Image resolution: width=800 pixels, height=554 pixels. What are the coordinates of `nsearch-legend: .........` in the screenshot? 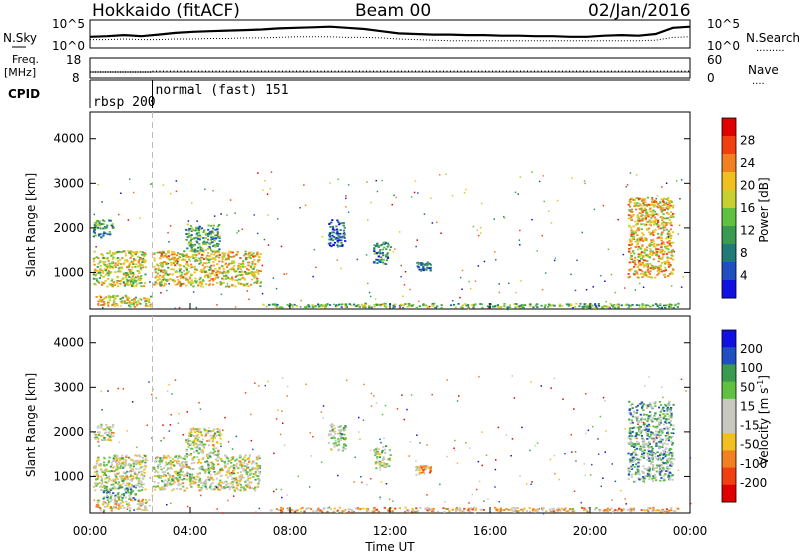 It's located at (770, 48).